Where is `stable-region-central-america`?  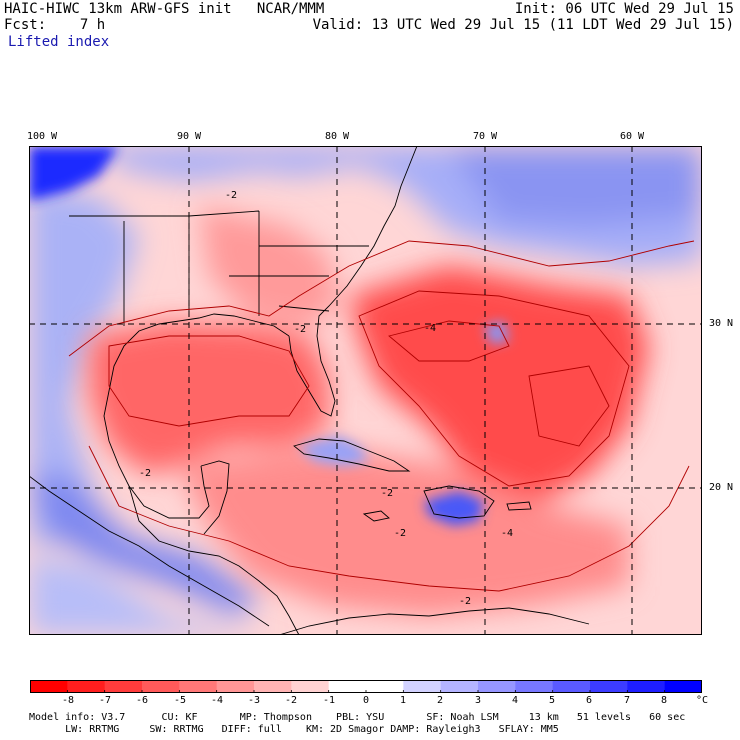 stable-region-central-america is located at coordinates (144, 546).